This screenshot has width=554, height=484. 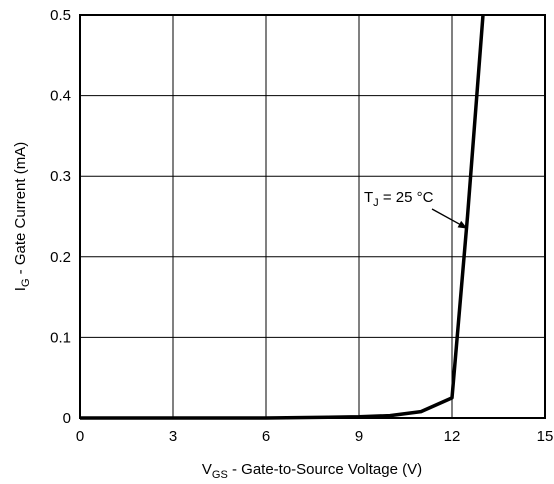 I want to click on y-tick-labels: 0 0.1 0.2 0.3 0.4 0.5, so click(x=60, y=217).